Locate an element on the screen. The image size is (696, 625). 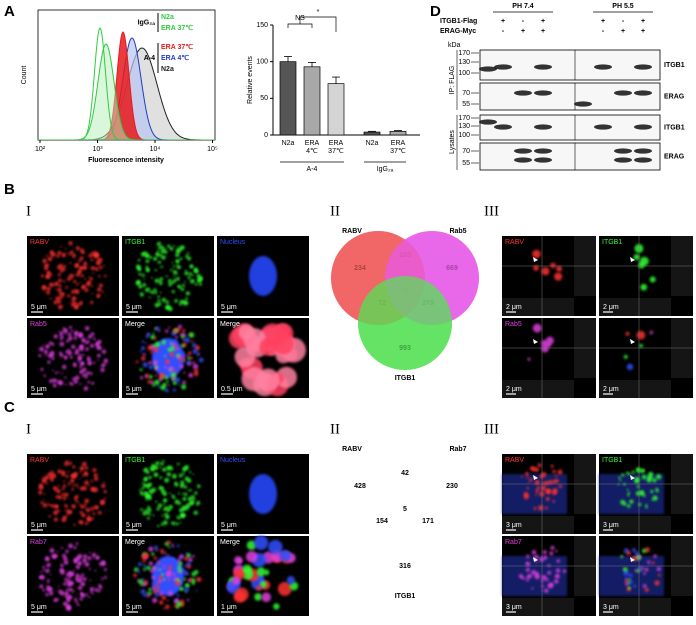
set-label: Rab7 is located at coordinates (457, 449).